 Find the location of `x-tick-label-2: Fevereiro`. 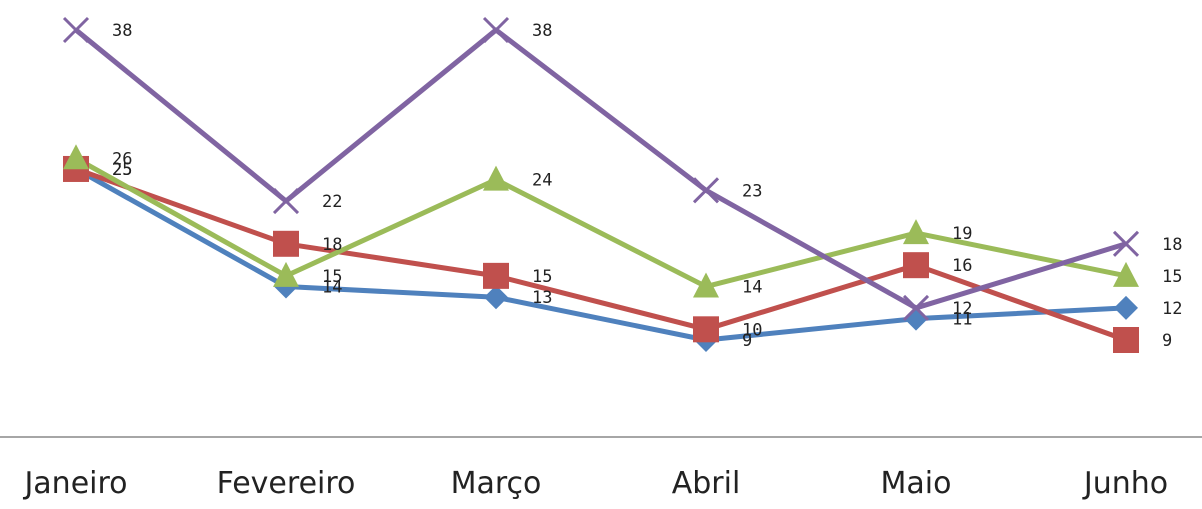

x-tick-label-2: Fevereiro is located at coordinates (286, 483).